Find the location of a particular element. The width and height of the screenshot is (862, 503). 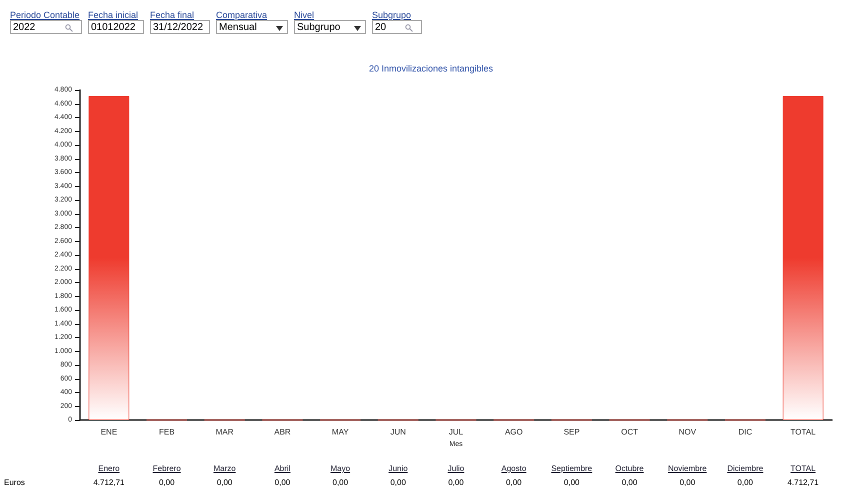

text: Mensual is located at coordinates (252, 27).